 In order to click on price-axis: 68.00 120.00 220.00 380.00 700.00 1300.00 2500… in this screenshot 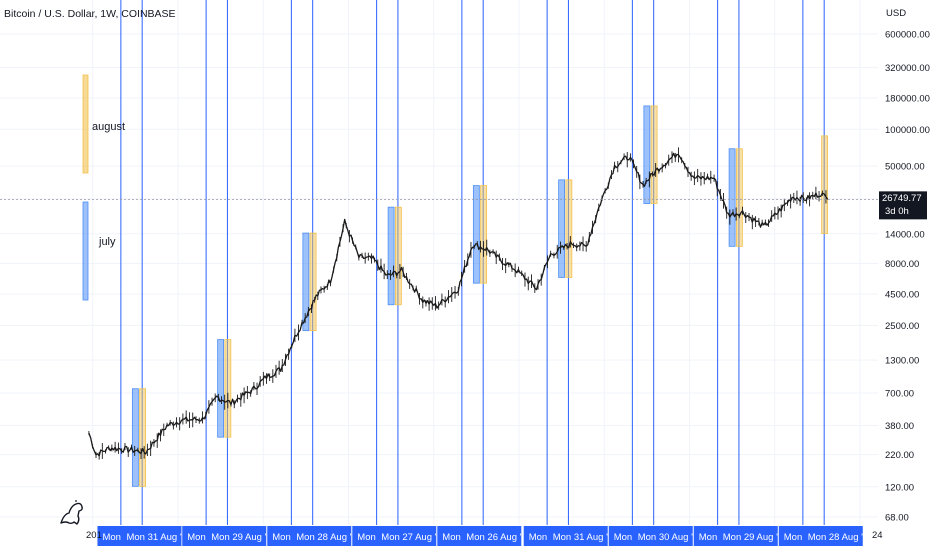, I will do `click(907, 277)`.